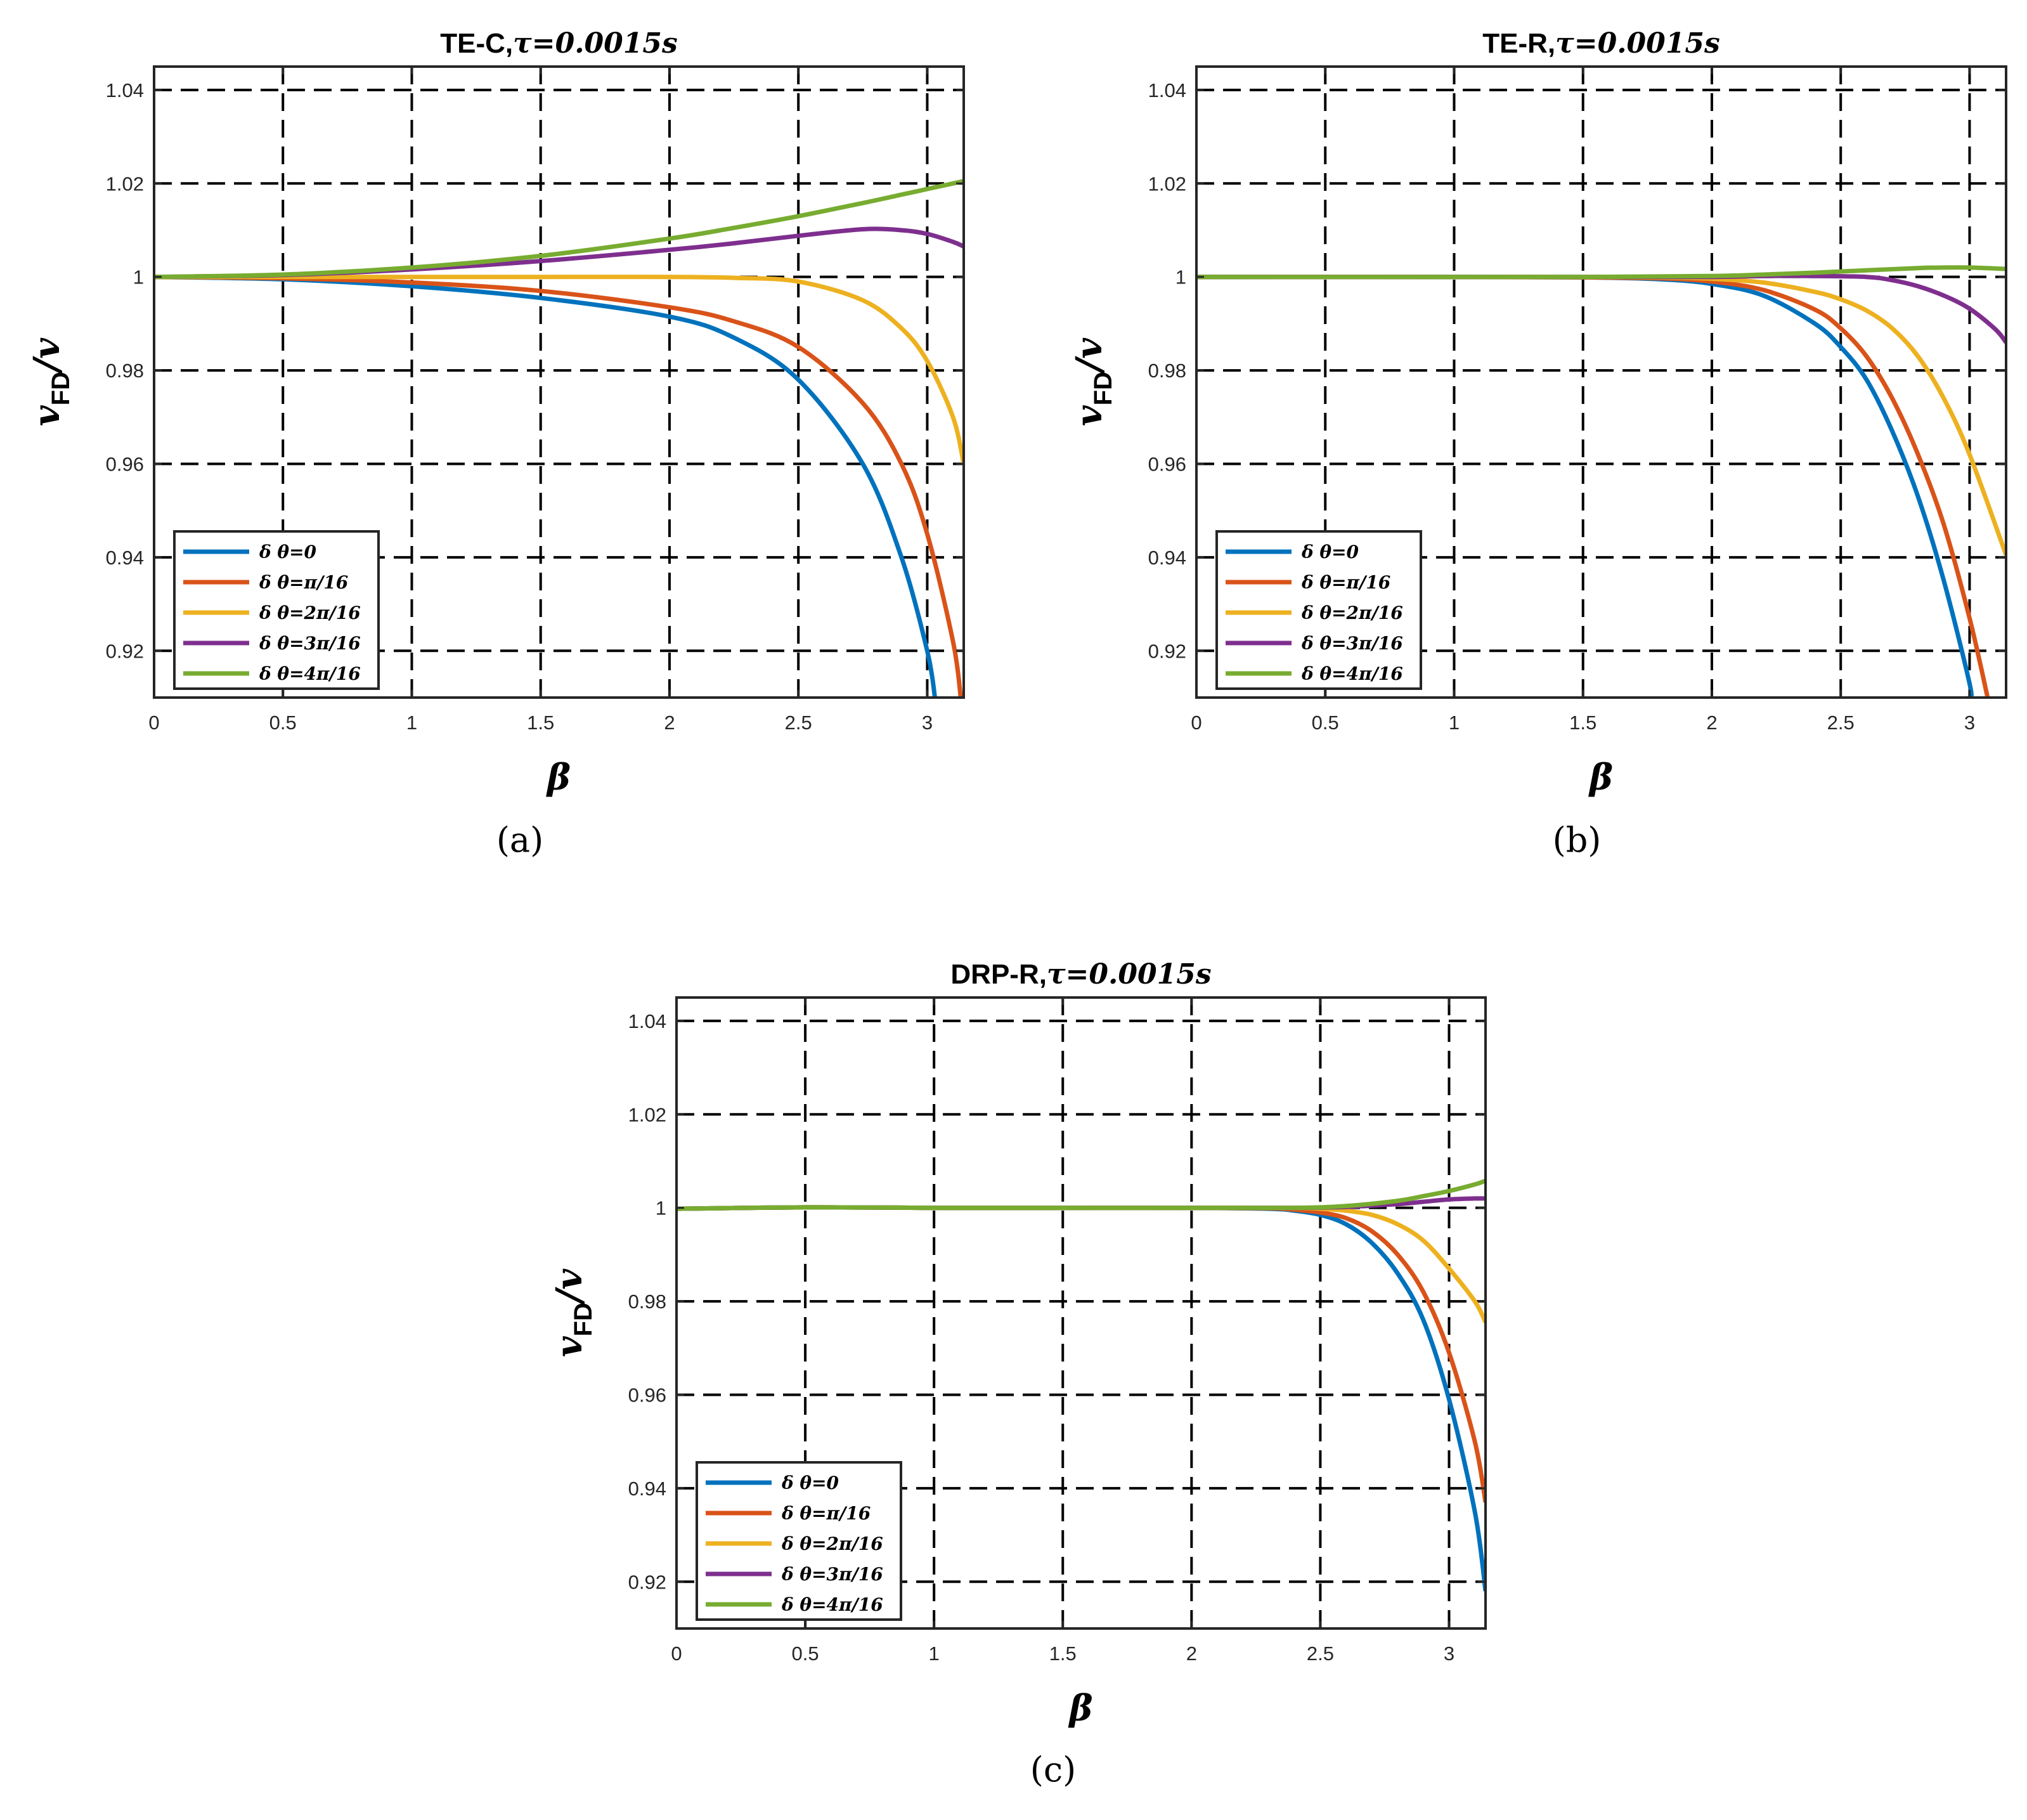 Image resolution: width=2027 pixels, height=1820 pixels. Describe the element at coordinates (476, 43) in the screenshot. I see `chart-title-main: TE-C,` at that location.